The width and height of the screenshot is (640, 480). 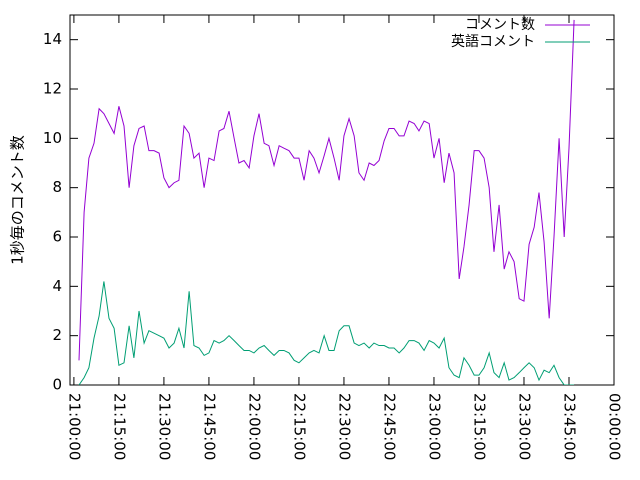 I want to click on x-tick-label: 21:00:00, so click(x=74, y=426).